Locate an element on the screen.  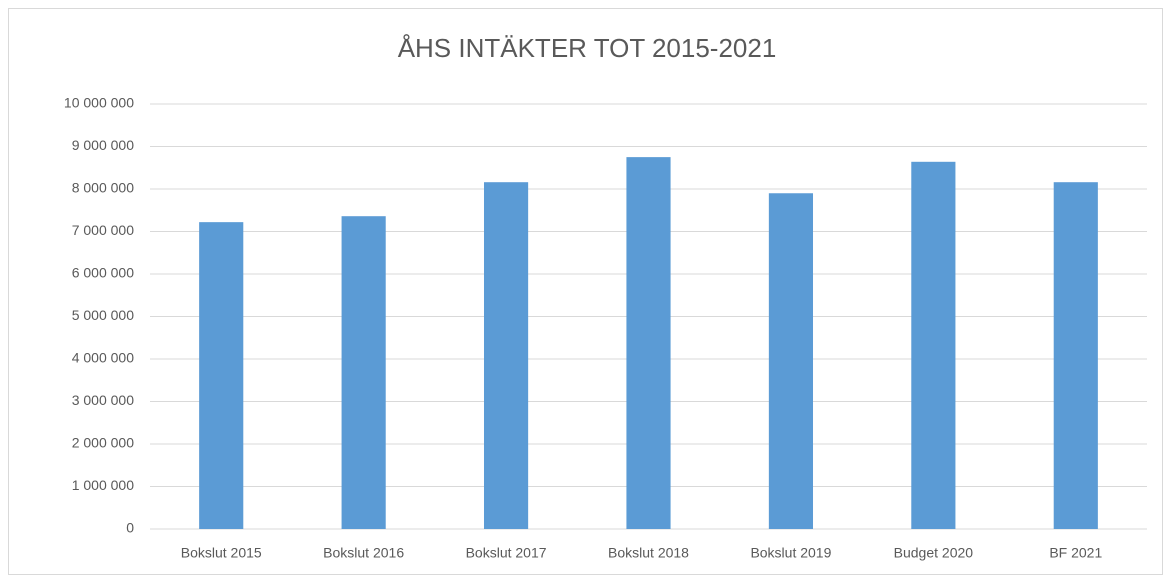
y-tick-label: 5 000 000 is located at coordinates (103, 315).